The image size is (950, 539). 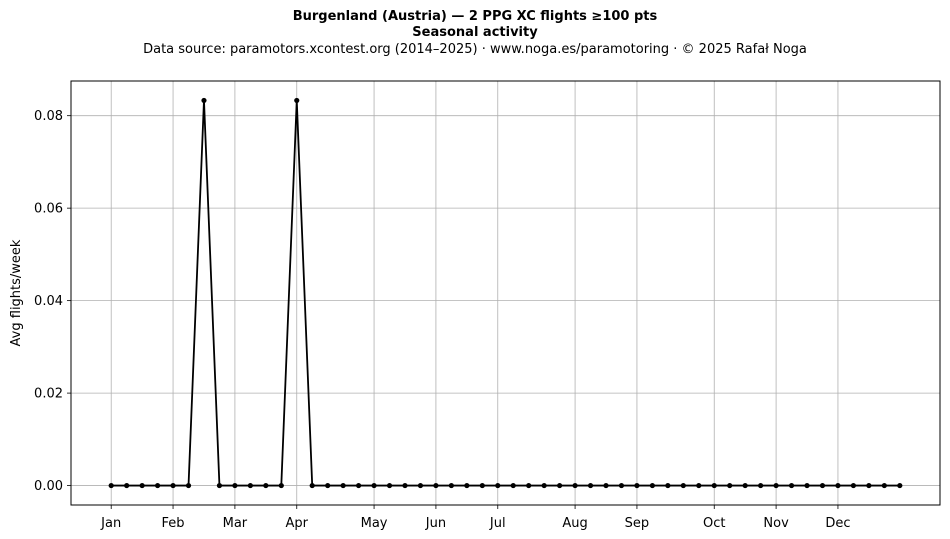 I want to click on y-tick-label: 0.02, so click(x=48, y=394).